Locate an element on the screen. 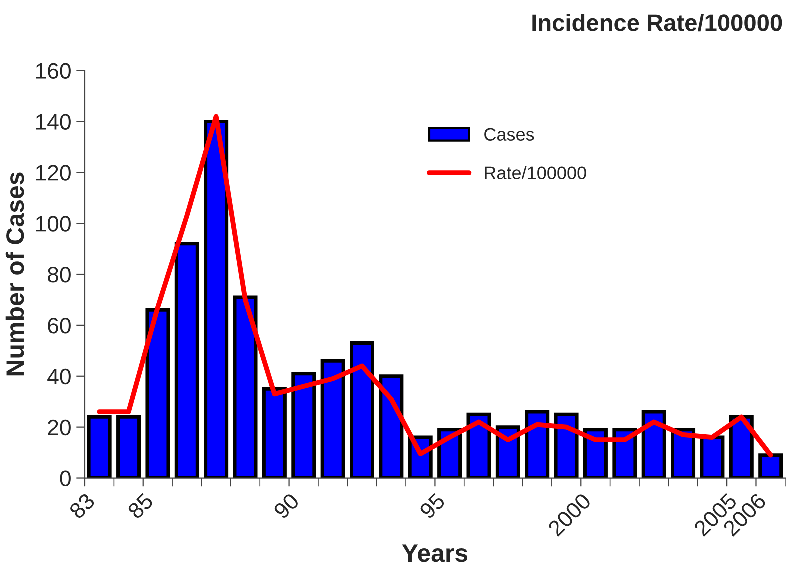 Image resolution: width=787 pixels, height=566 pixels. y-axis-title: Number of Cases is located at coordinates (15, 274).